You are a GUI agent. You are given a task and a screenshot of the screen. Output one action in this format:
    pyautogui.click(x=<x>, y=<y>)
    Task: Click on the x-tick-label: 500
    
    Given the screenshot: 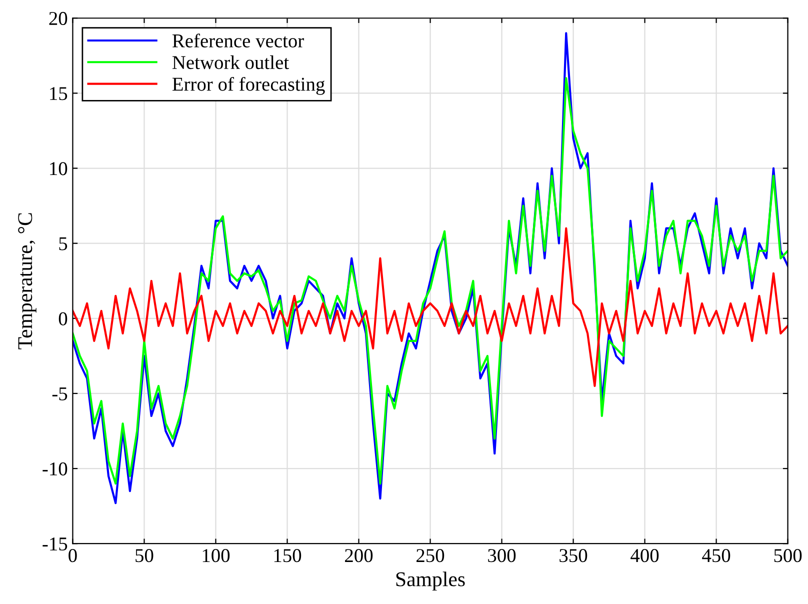 What is the action you would take?
    pyautogui.click(x=788, y=555)
    